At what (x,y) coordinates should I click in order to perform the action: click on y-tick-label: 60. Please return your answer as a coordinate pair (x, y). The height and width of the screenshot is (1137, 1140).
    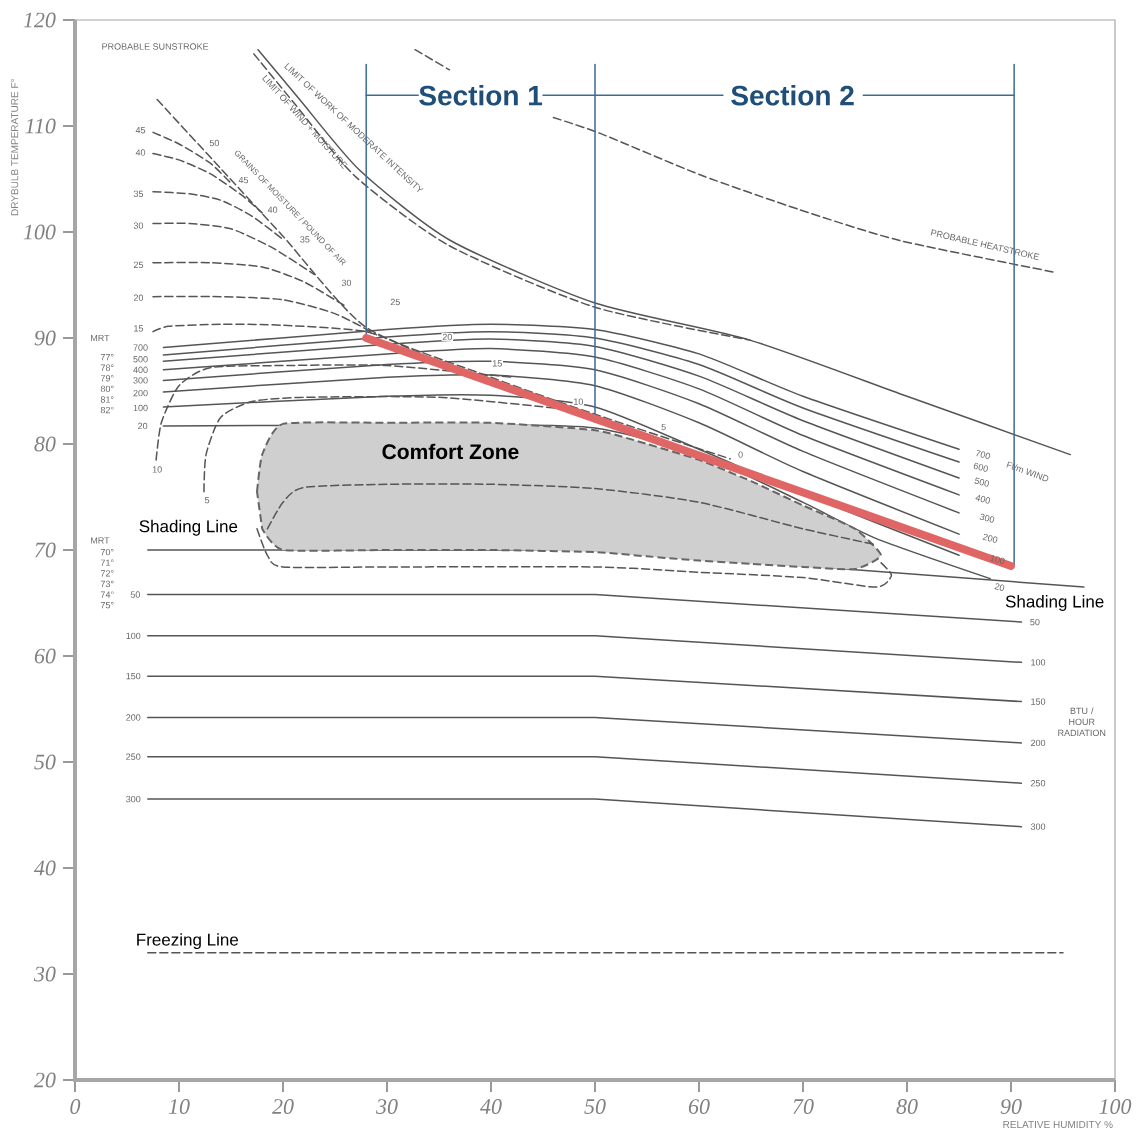
    Looking at the image, I should click on (45, 656).